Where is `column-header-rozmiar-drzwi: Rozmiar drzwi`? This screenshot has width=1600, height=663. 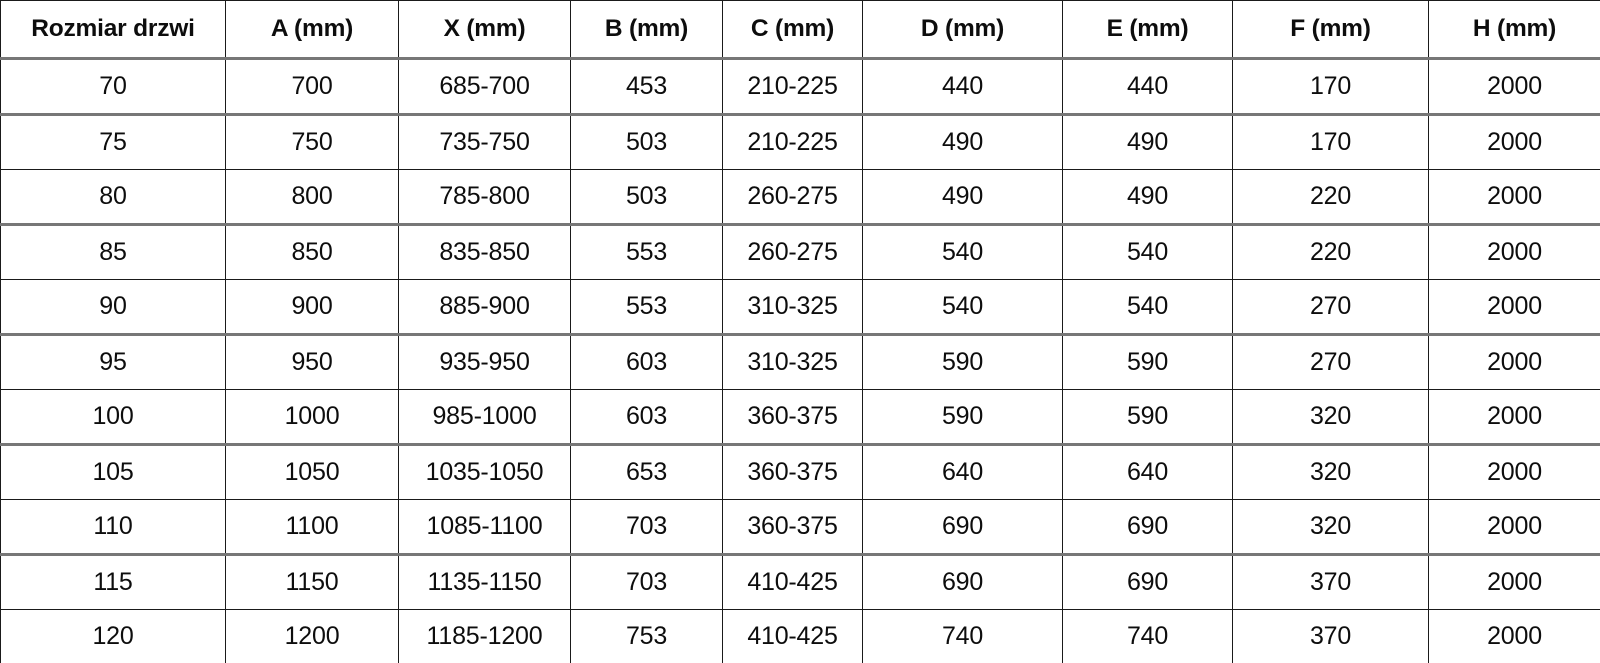 column-header-rozmiar-drzwi: Rozmiar drzwi is located at coordinates (113, 30).